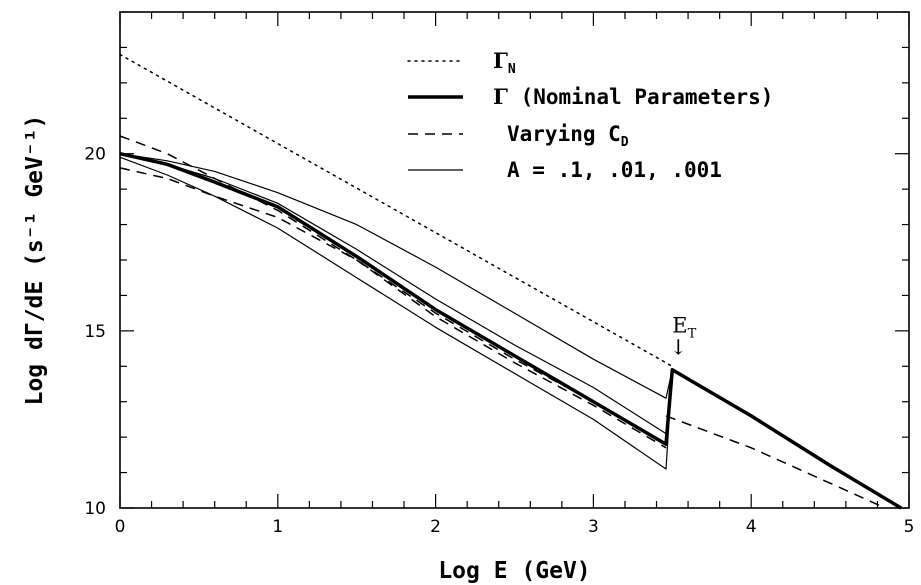 This screenshot has width=921, height=585. What do you see at coordinates (35, 260) in the screenshot?
I see `y-axis-title: Log dΓ/dE (s⁻¹ GeV⁻¹)` at bounding box center [35, 260].